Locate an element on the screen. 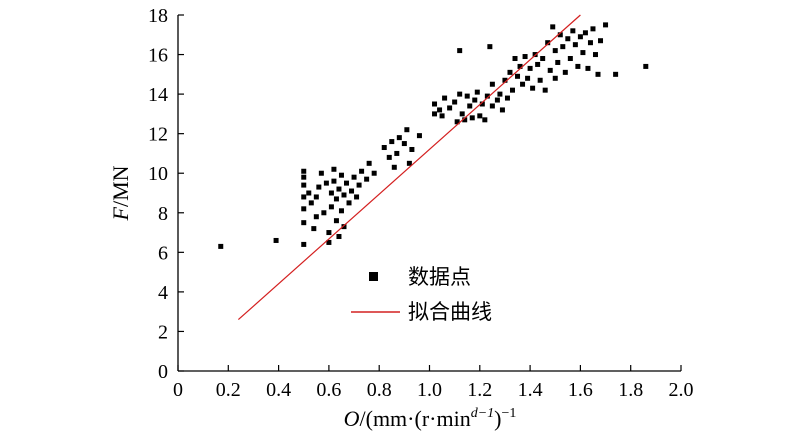 Image resolution: width=800 pixels, height=445 pixels. x-tick-label: 2.0 is located at coordinates (681, 390).